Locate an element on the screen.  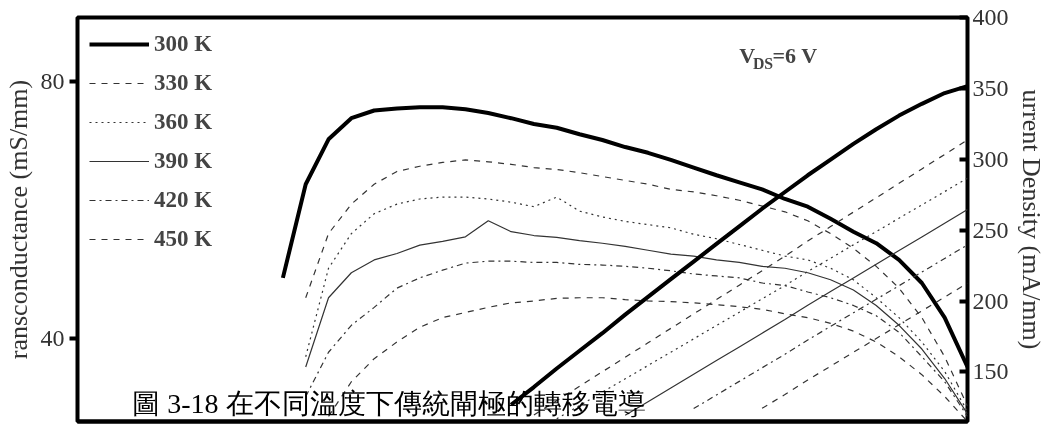
y2-axis-title: urrent Density (mA/mm) is located at coordinates (1031, 219).